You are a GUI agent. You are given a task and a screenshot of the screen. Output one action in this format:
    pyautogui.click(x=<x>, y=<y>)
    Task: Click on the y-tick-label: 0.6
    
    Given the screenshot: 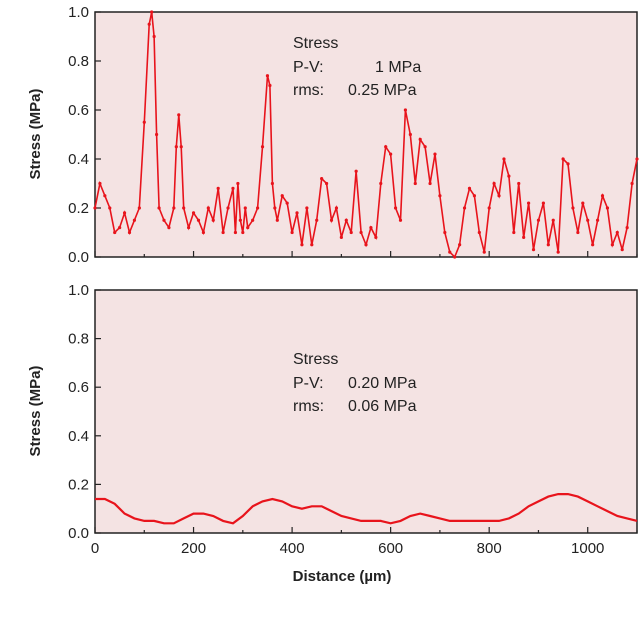 What is the action you would take?
    pyautogui.click(x=78, y=110)
    